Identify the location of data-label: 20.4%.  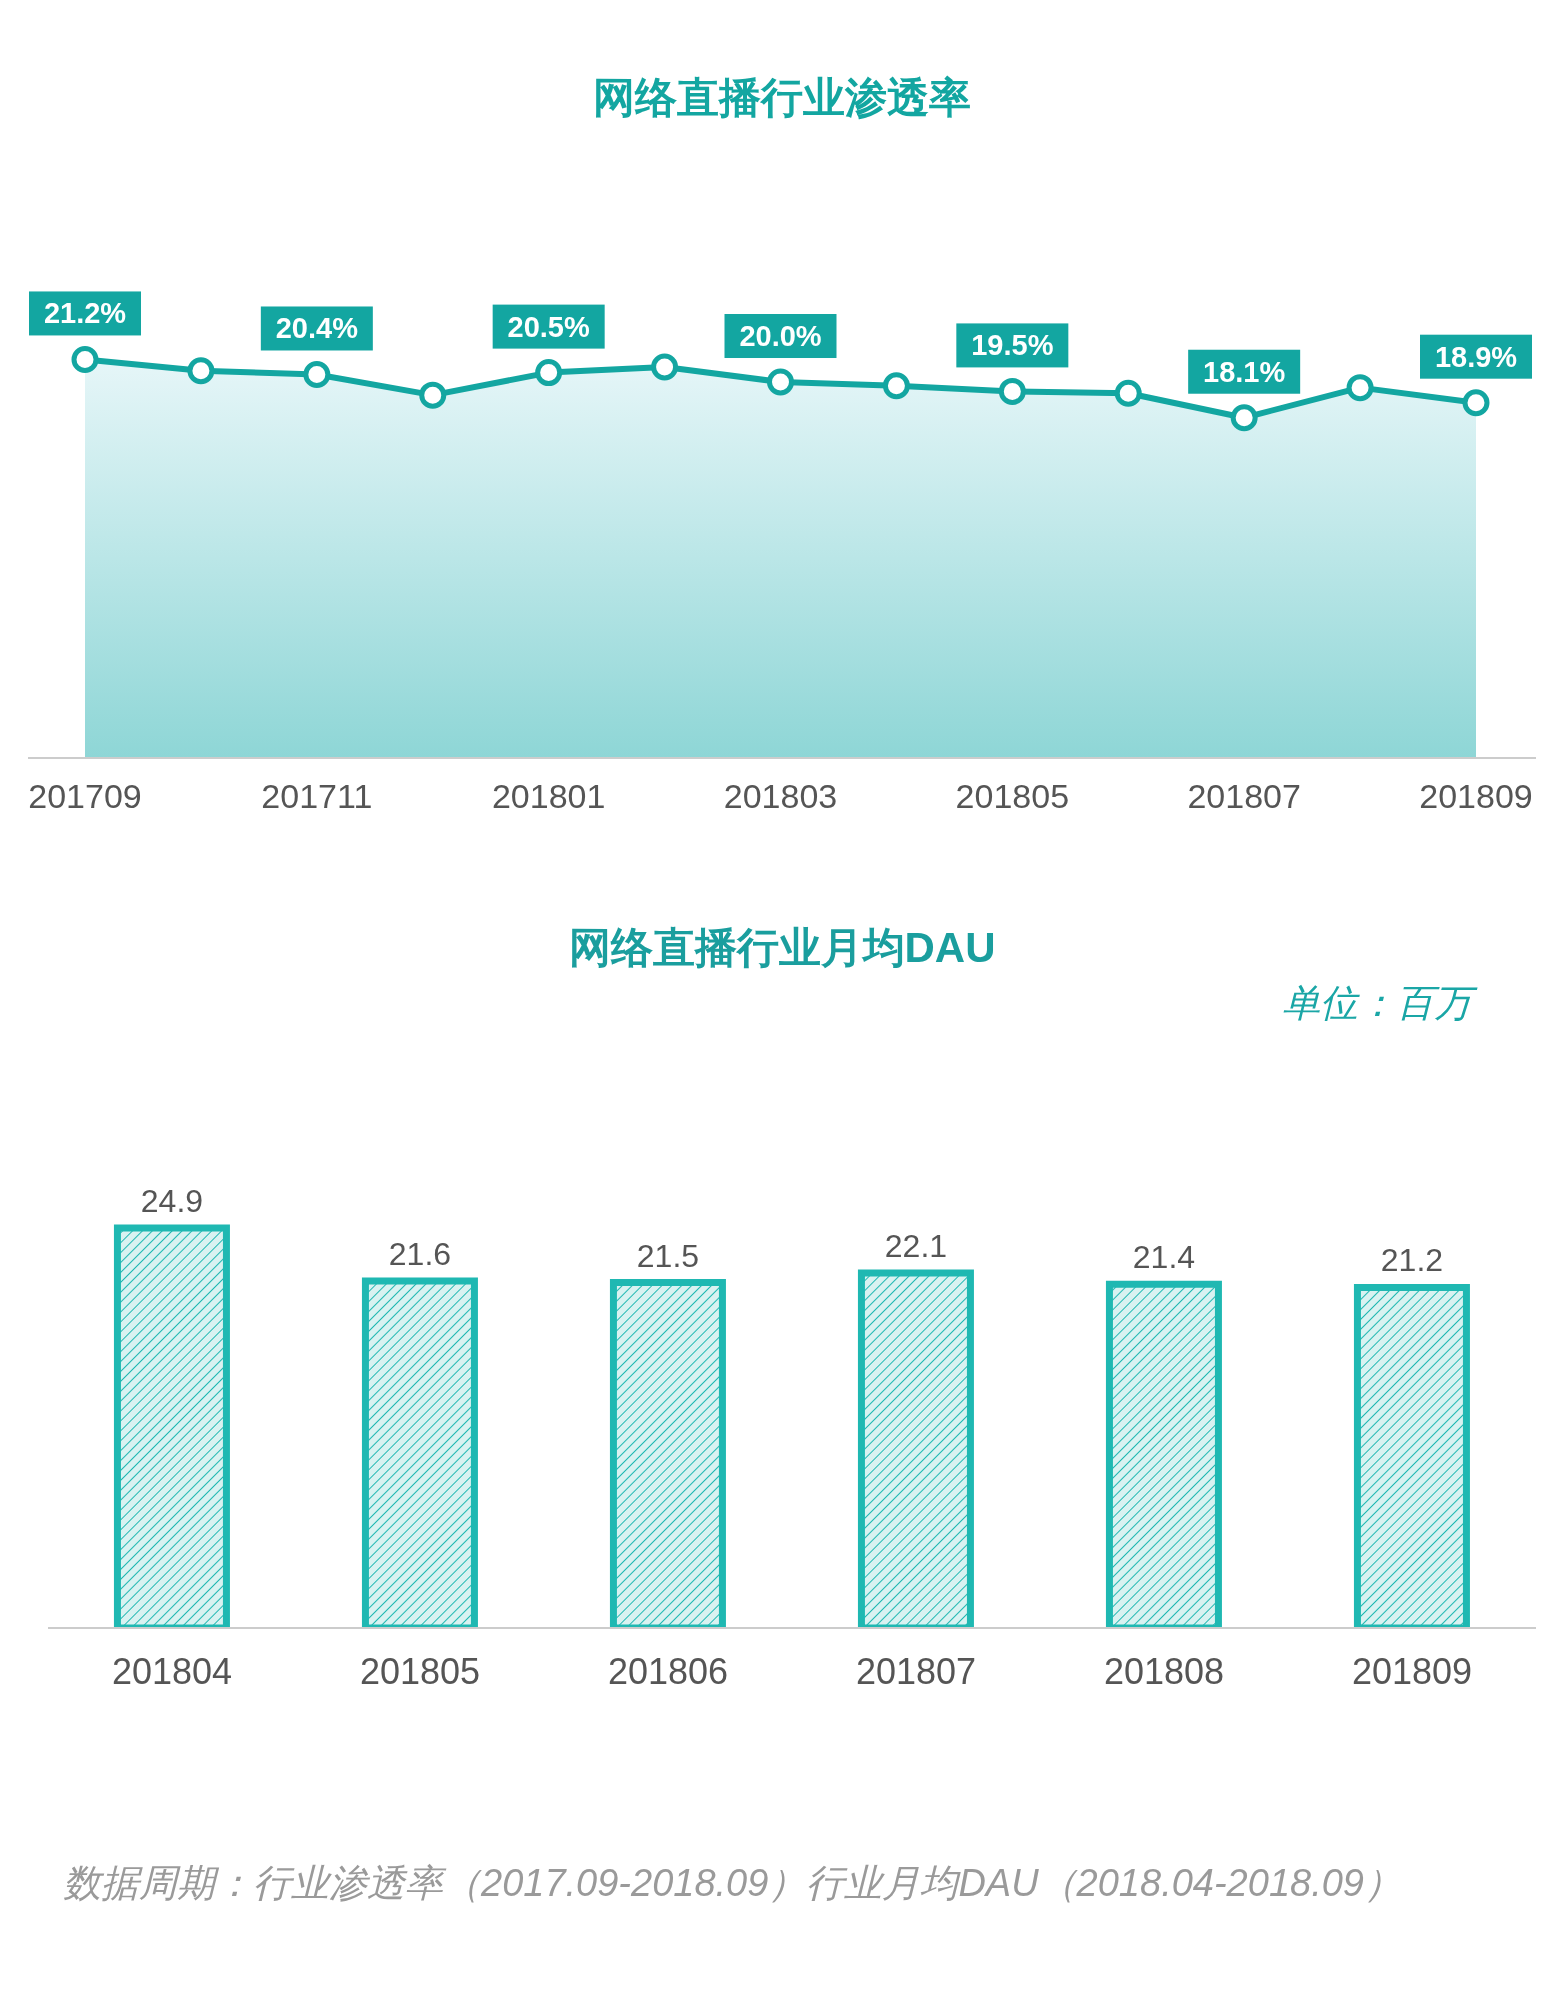
(317, 328).